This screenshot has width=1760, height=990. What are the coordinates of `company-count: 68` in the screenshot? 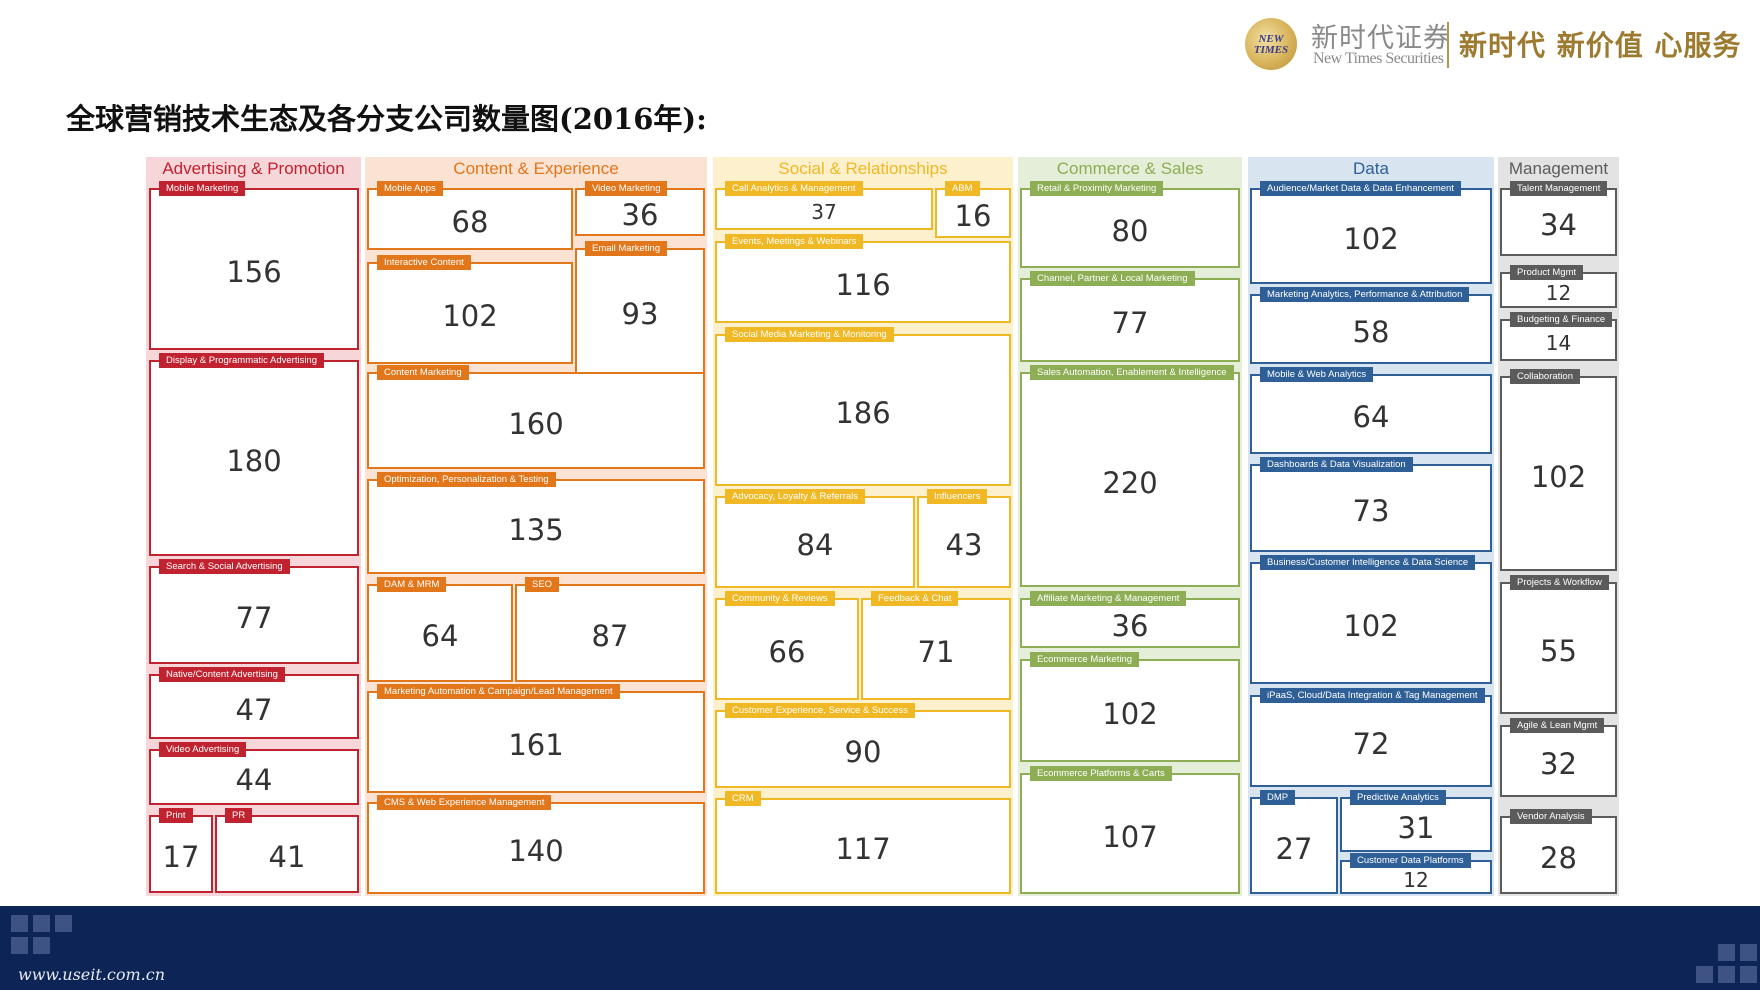 It's located at (470, 222).